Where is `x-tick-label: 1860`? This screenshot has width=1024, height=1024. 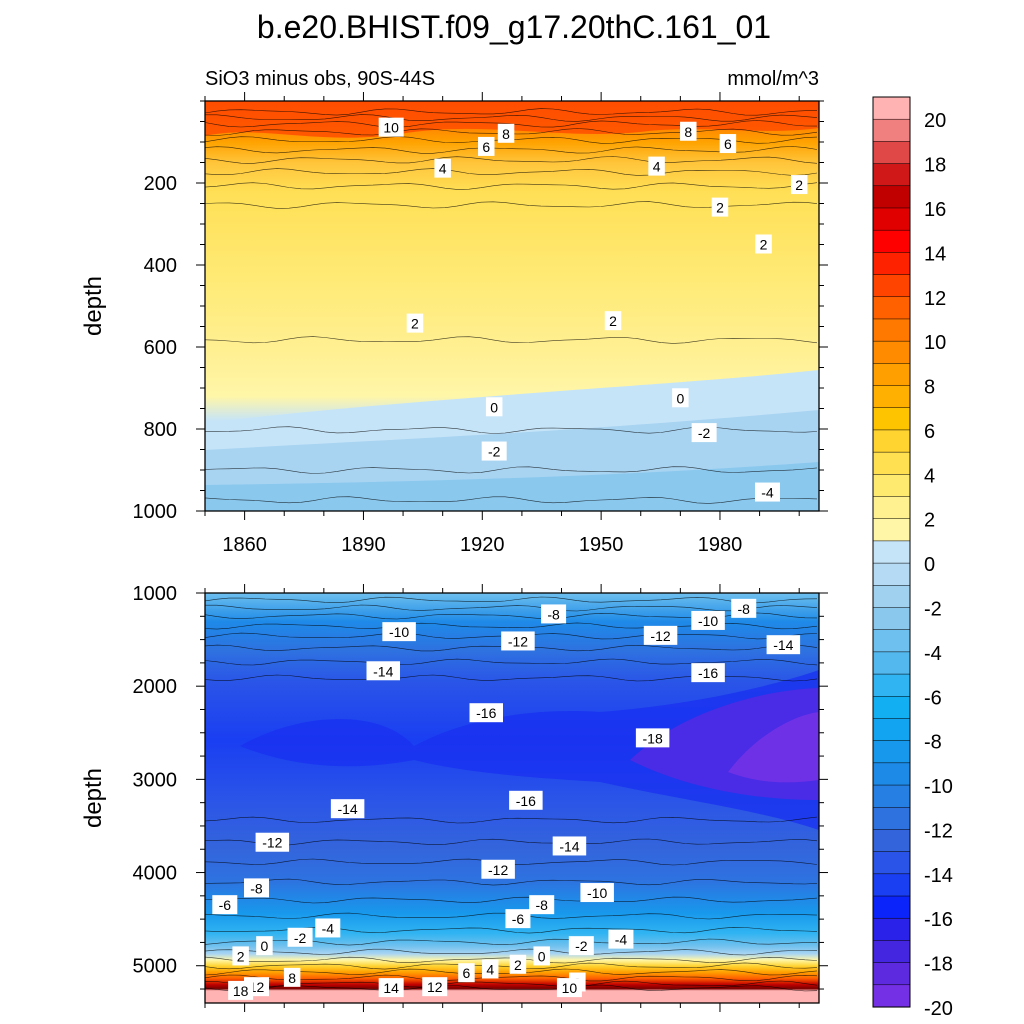 x-tick-label: 1860 is located at coordinates (244, 545).